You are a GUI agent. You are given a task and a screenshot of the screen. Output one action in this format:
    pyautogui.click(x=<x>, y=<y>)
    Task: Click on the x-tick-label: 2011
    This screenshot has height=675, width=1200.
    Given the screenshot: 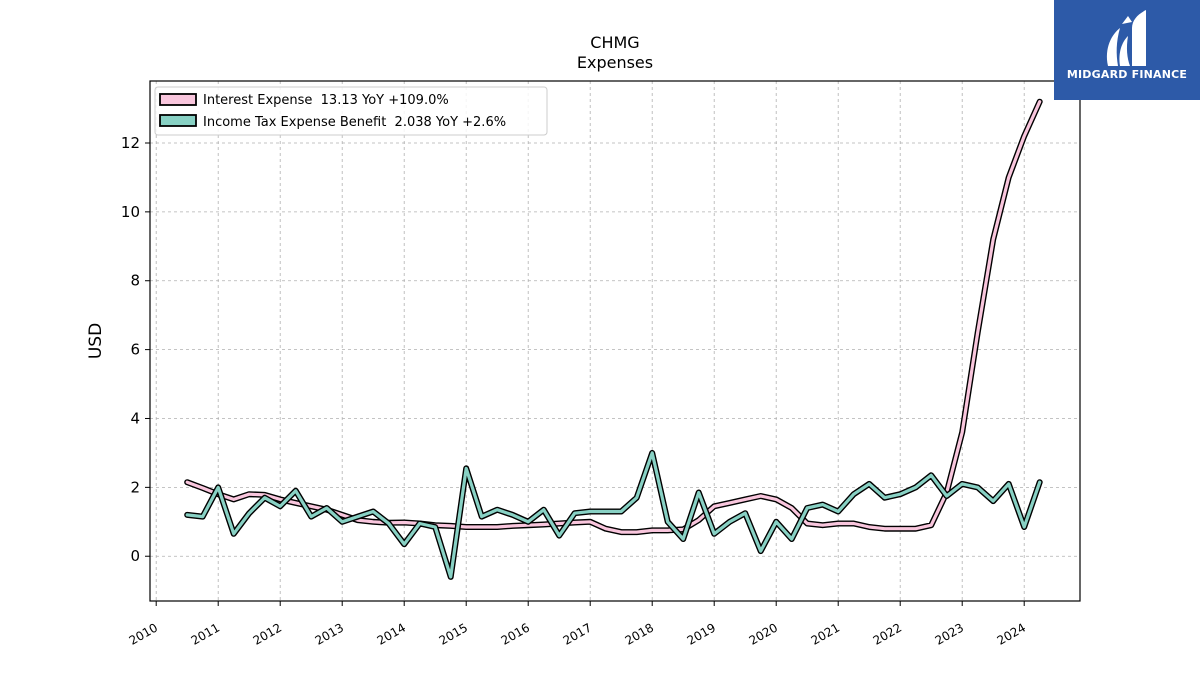 What is the action you would take?
    pyautogui.click(x=205, y=633)
    